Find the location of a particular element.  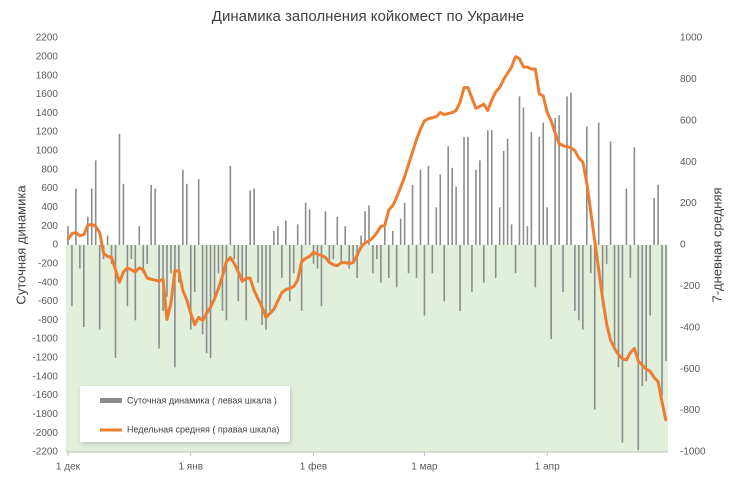

y2-tick-label: -400 is located at coordinates (690, 327).